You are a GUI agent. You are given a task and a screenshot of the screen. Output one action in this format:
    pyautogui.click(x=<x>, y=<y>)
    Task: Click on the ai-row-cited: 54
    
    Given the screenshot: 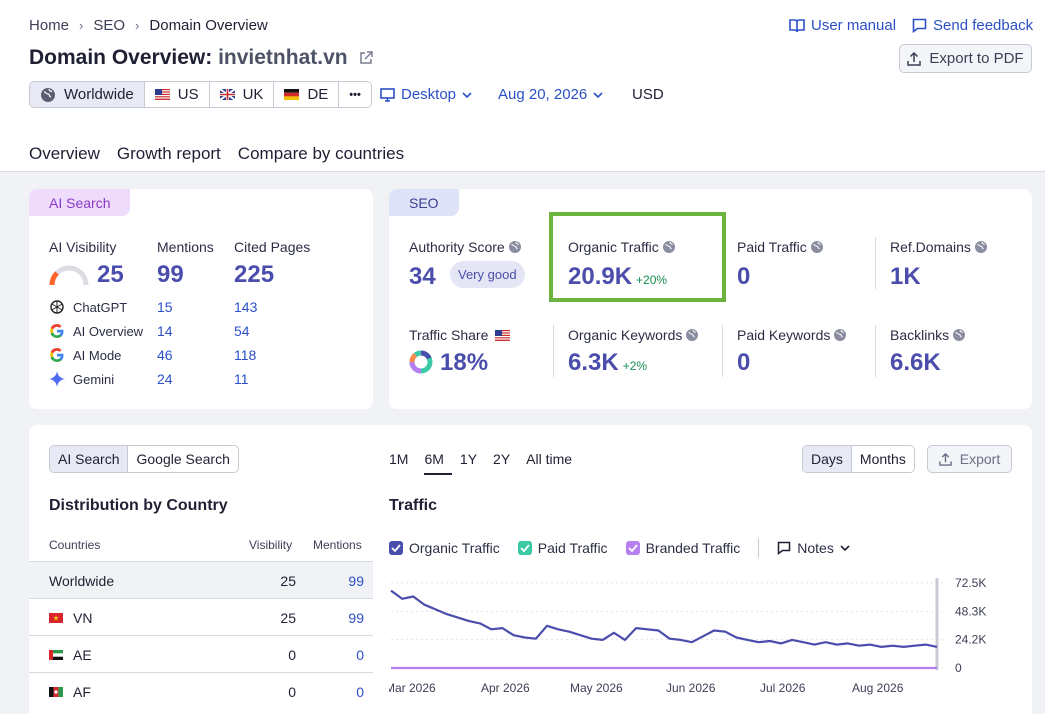 What is the action you would take?
    pyautogui.click(x=242, y=331)
    